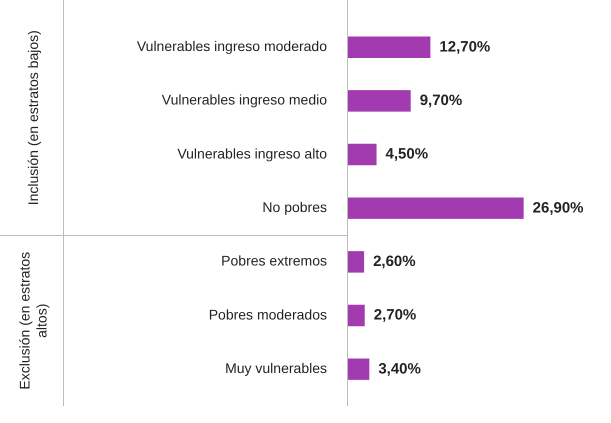 This screenshot has width=611, height=423. Describe the element at coordinates (252, 153) in the screenshot. I see `y-tick-label: Vulnerables ingreso alto` at that location.